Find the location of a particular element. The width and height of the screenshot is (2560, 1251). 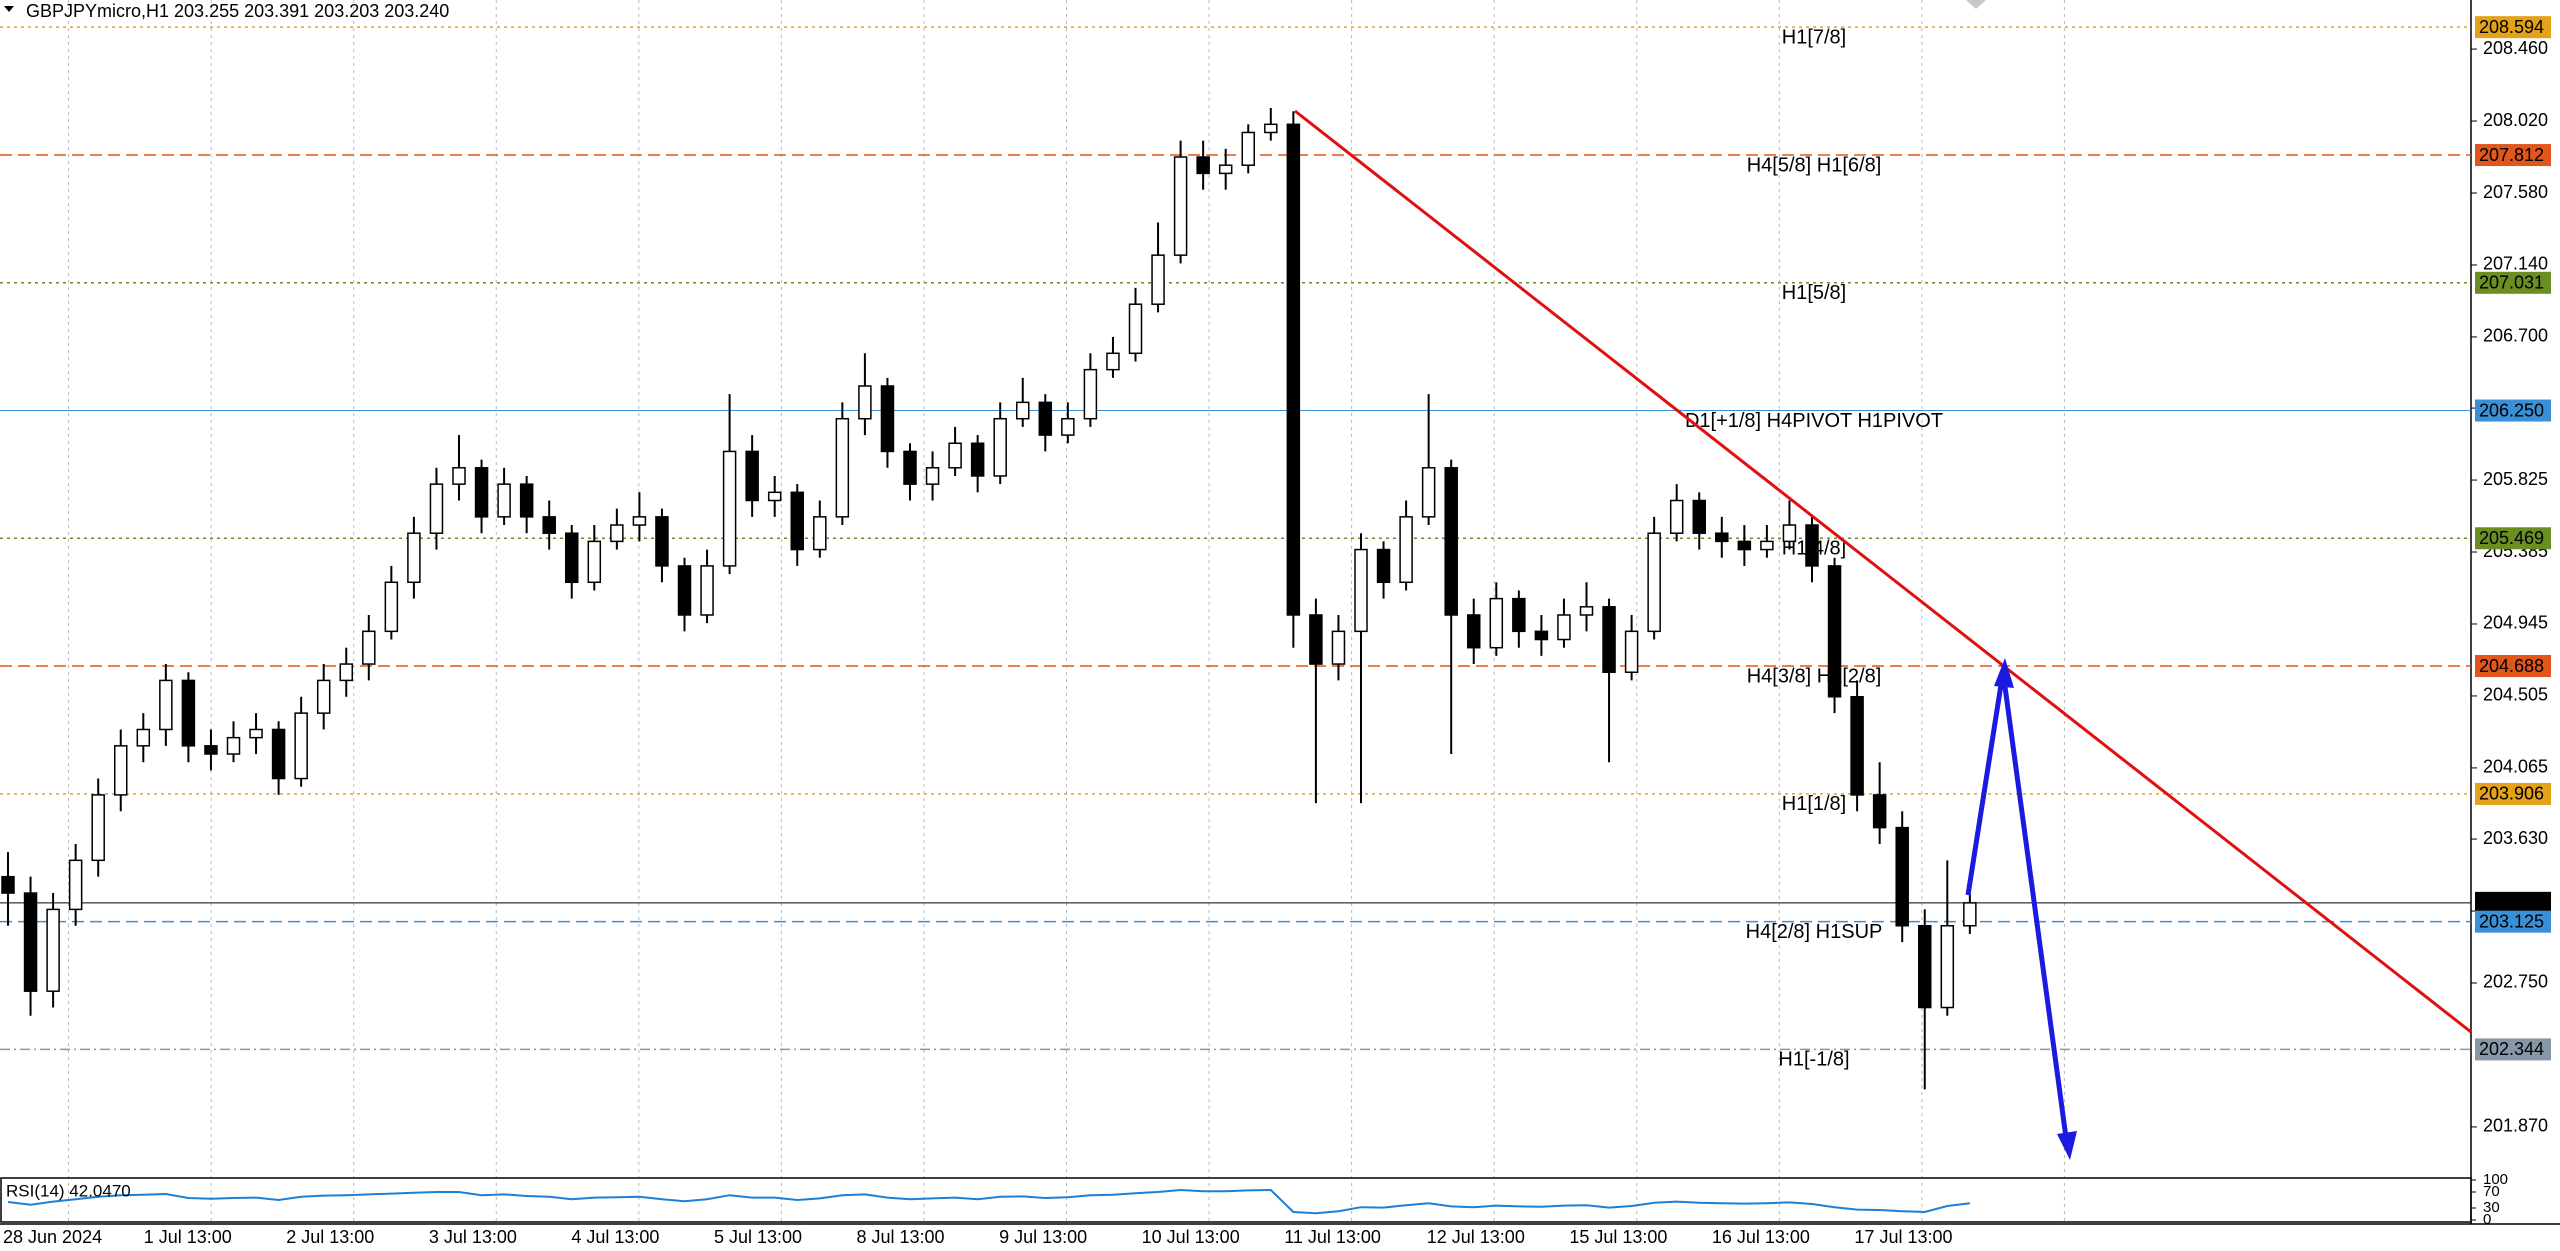

price-box-label: 207.031 is located at coordinates (2511, 283).